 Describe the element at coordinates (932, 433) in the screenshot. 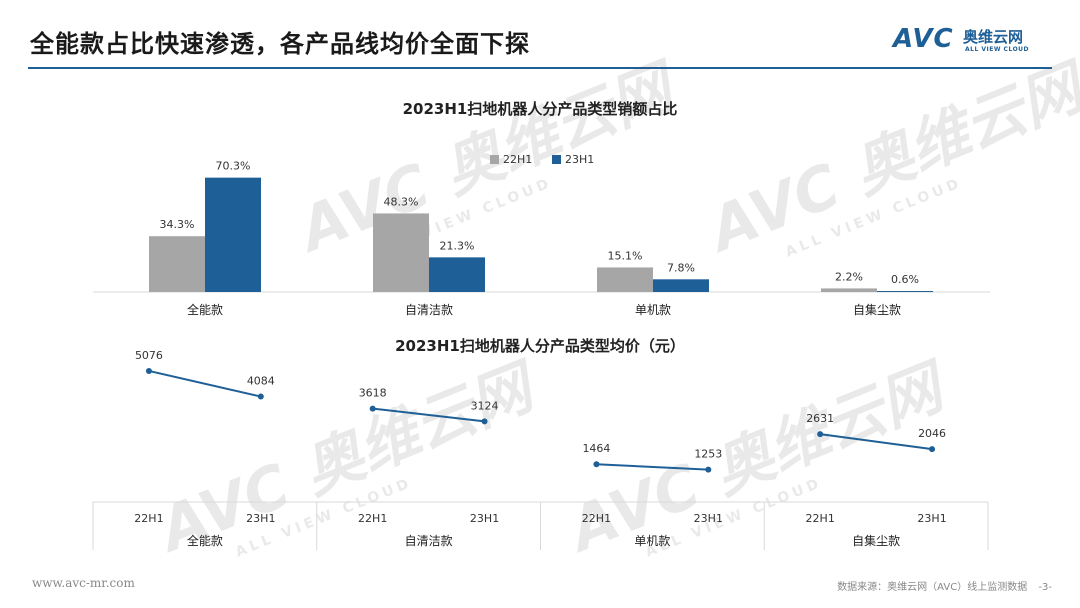

I see `price-label-23h1: 2046` at that location.